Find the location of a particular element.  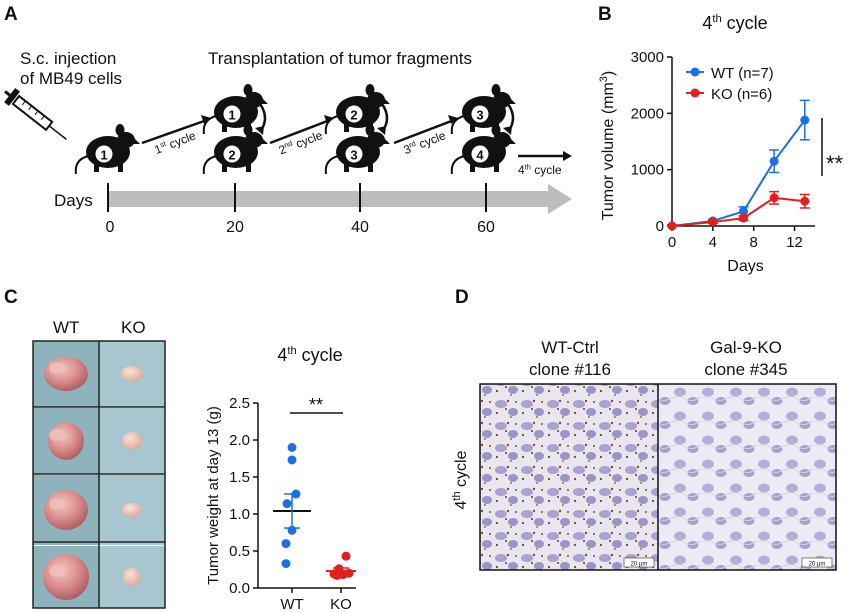

panel-letter-d: D is located at coordinates (462, 297).